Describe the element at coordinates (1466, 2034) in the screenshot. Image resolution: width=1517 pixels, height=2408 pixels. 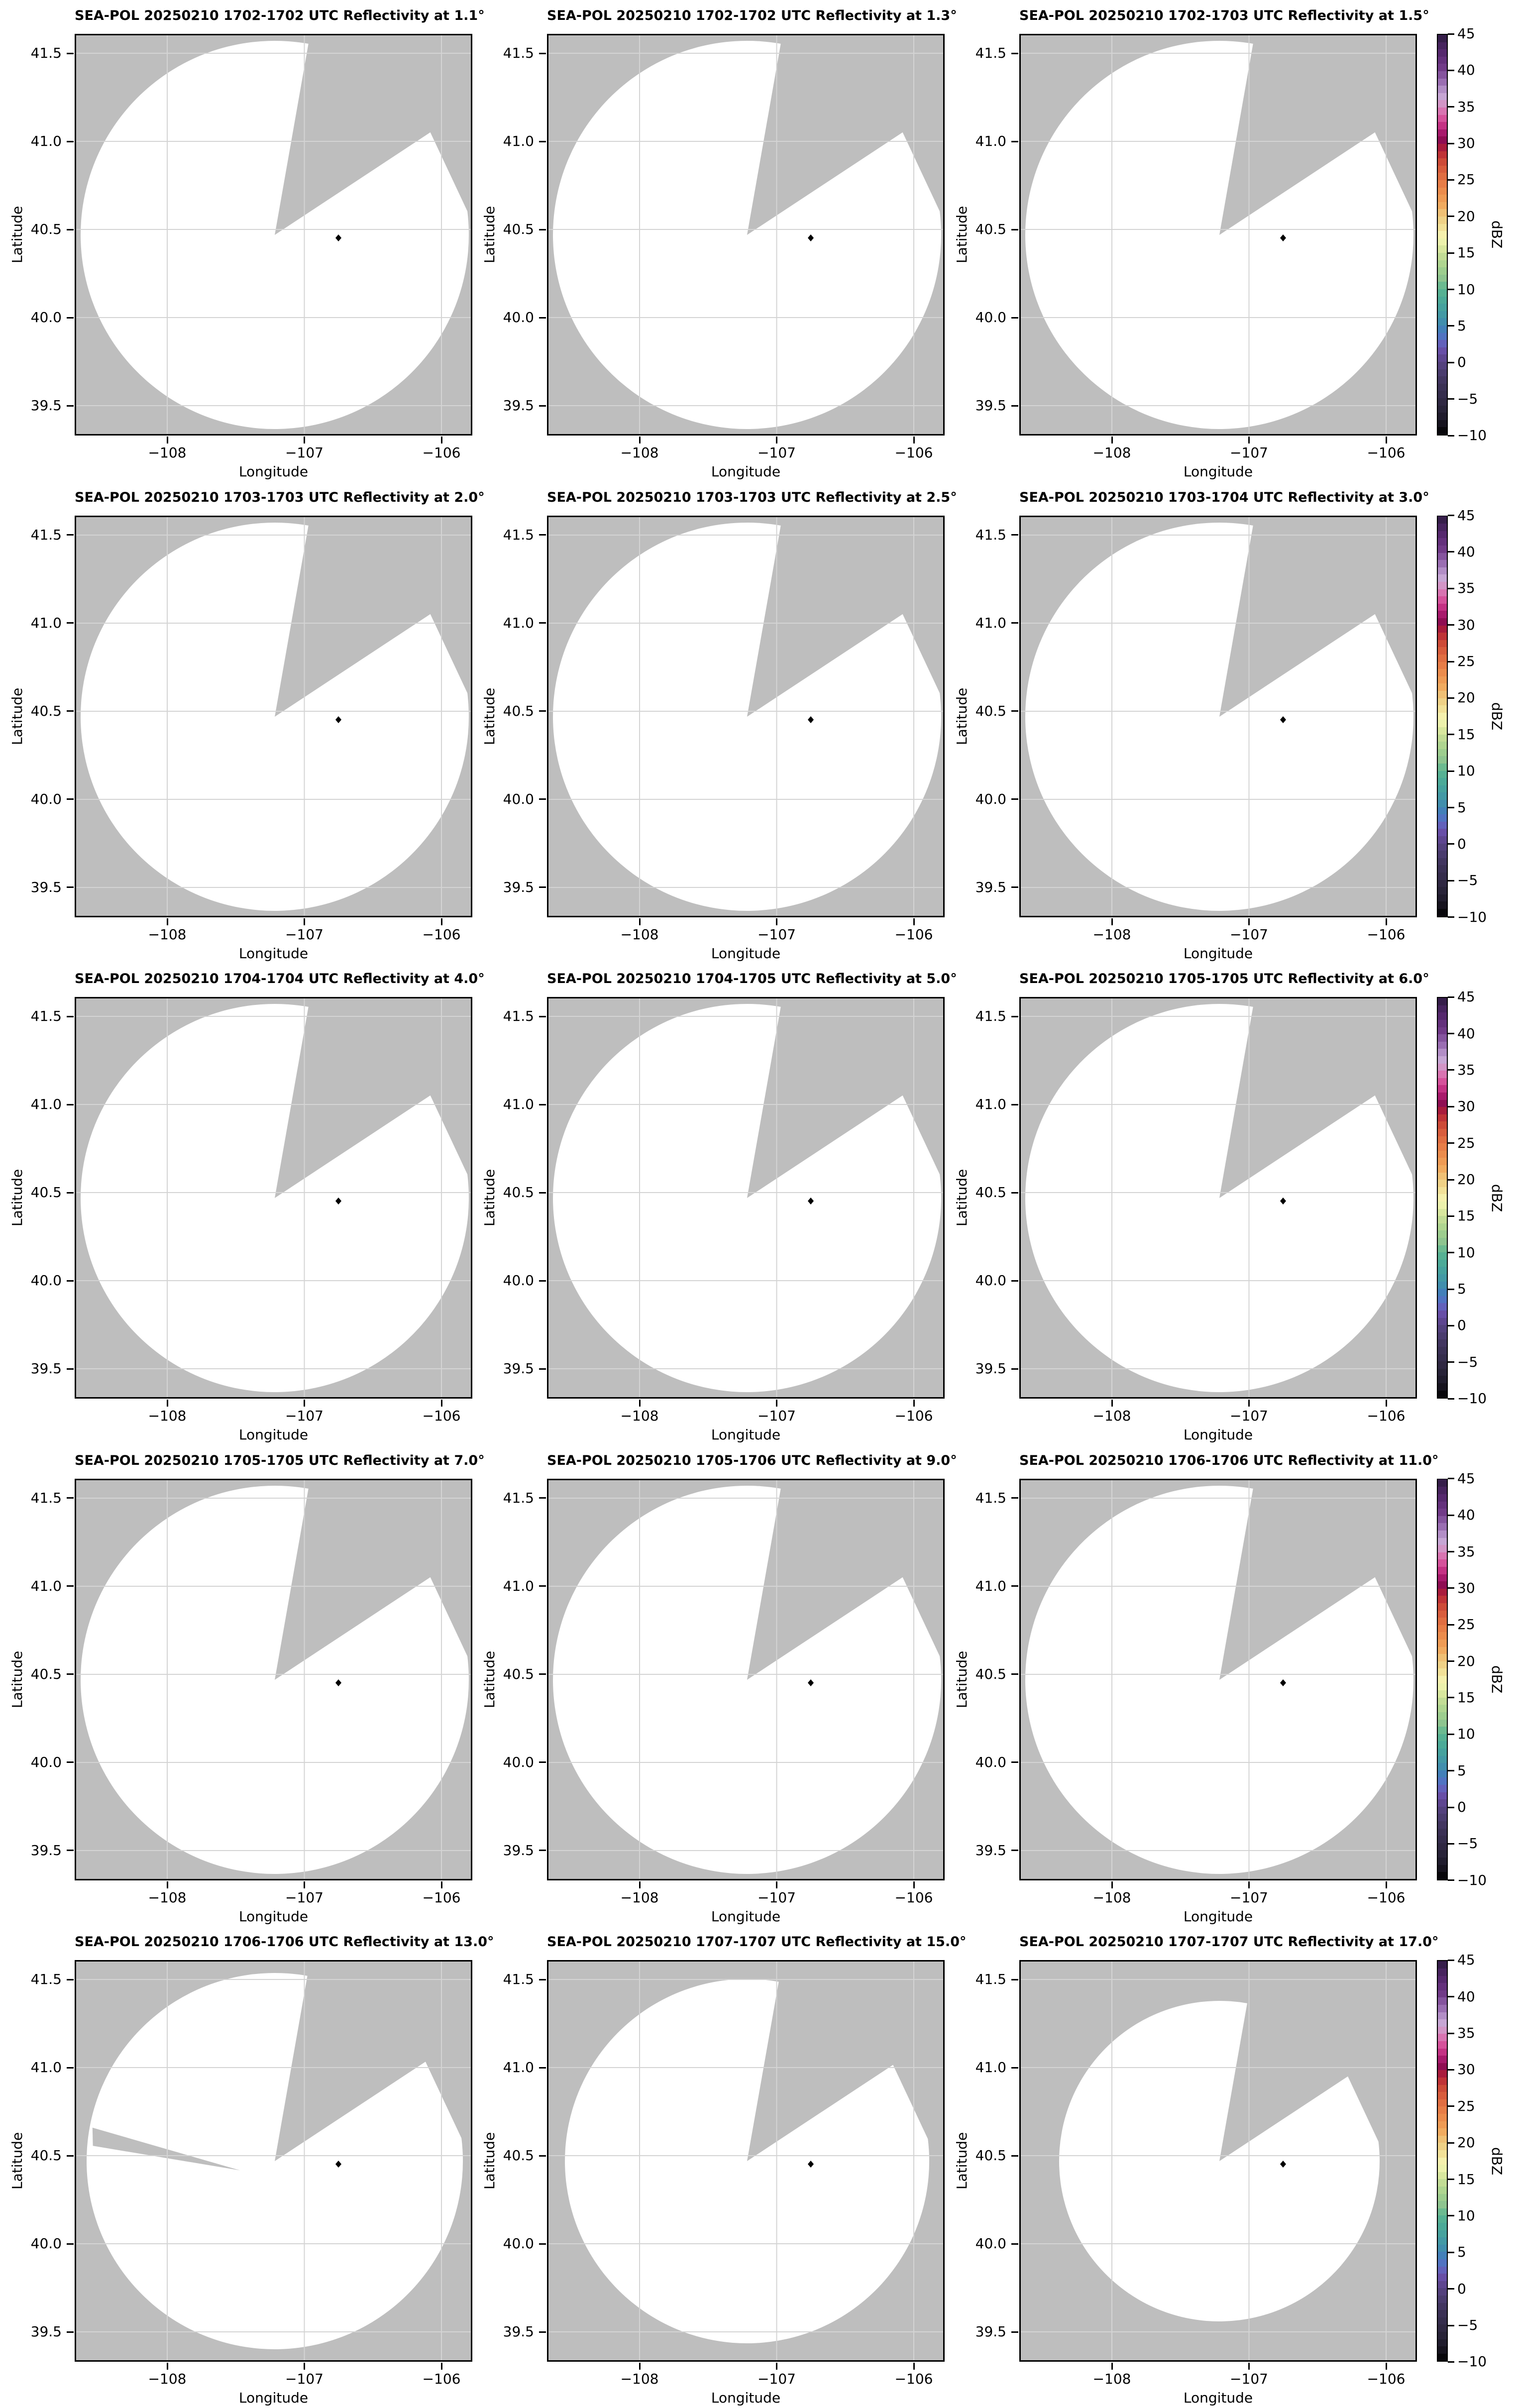
I see `colorbar-tick-label: 35` at that location.